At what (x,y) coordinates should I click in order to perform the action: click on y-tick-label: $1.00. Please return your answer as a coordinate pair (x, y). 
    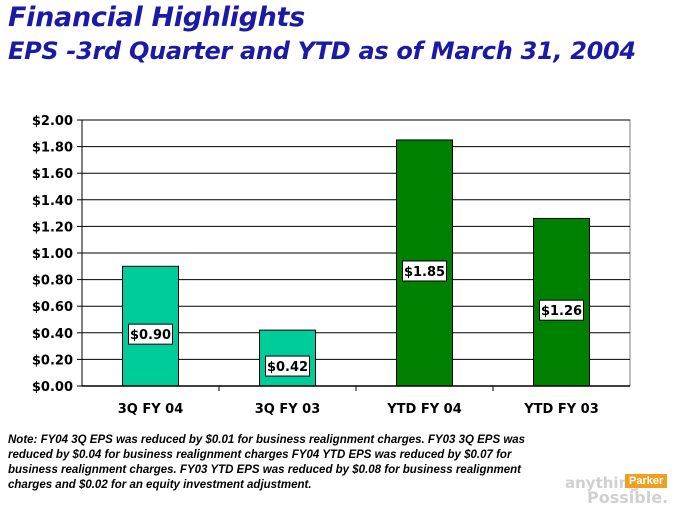
    Looking at the image, I should click on (52, 254).